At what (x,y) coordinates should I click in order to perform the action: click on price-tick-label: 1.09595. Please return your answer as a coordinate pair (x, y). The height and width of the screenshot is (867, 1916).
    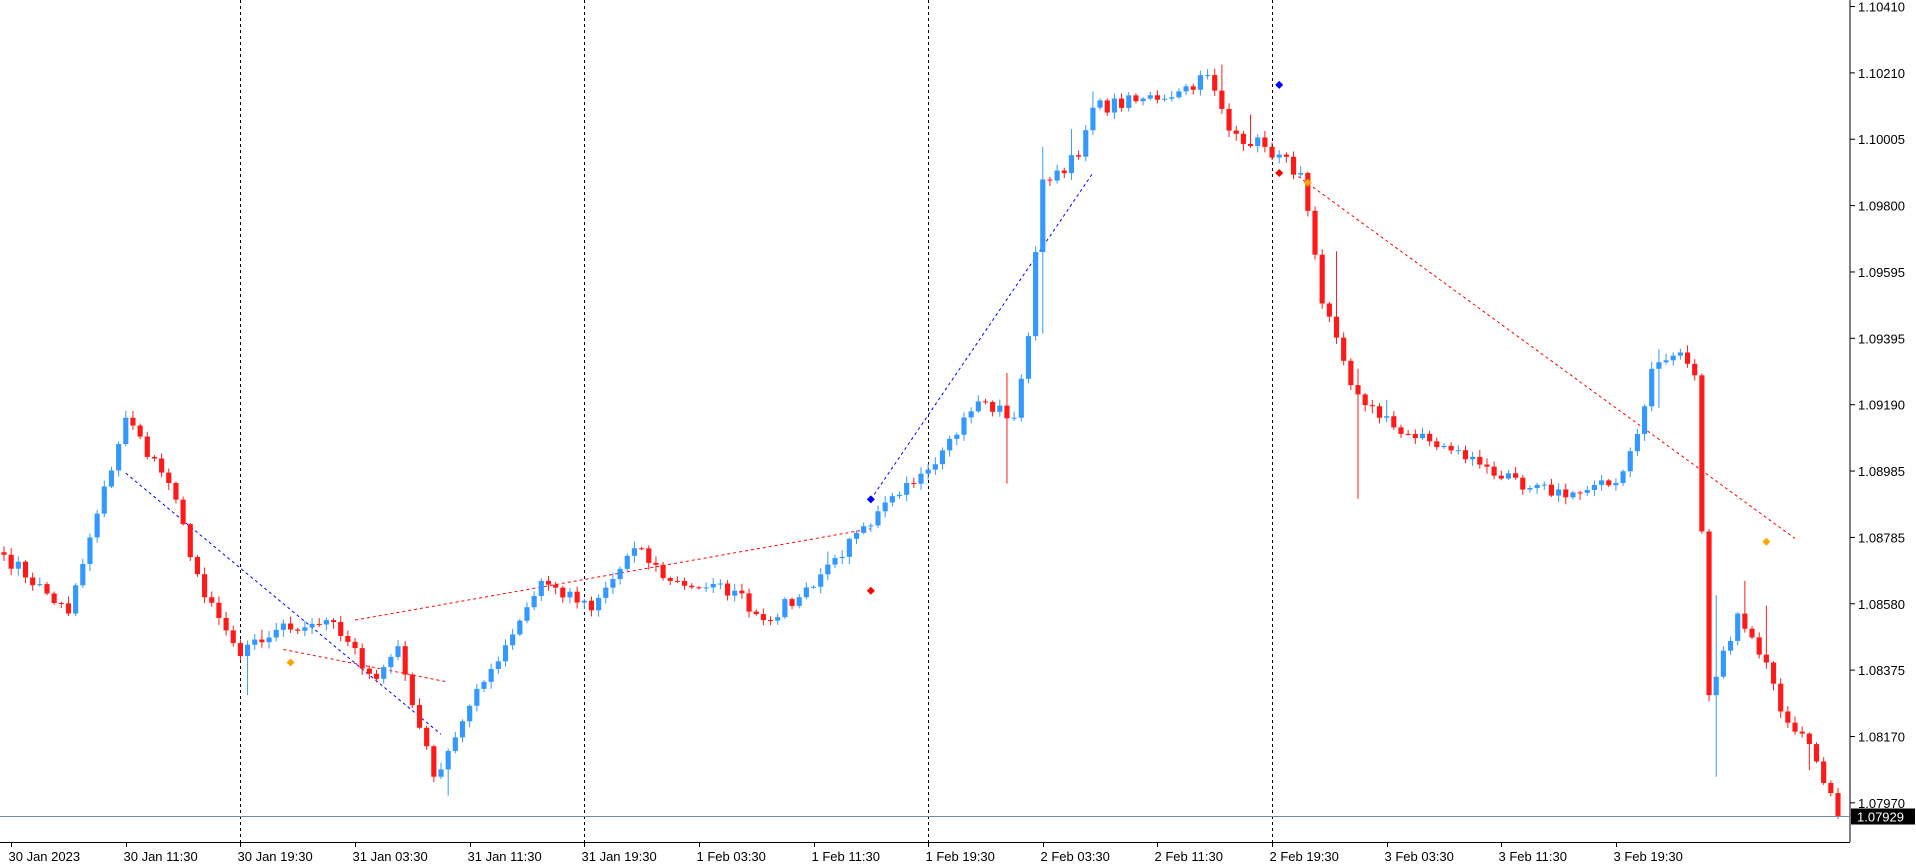
    Looking at the image, I should click on (1881, 272).